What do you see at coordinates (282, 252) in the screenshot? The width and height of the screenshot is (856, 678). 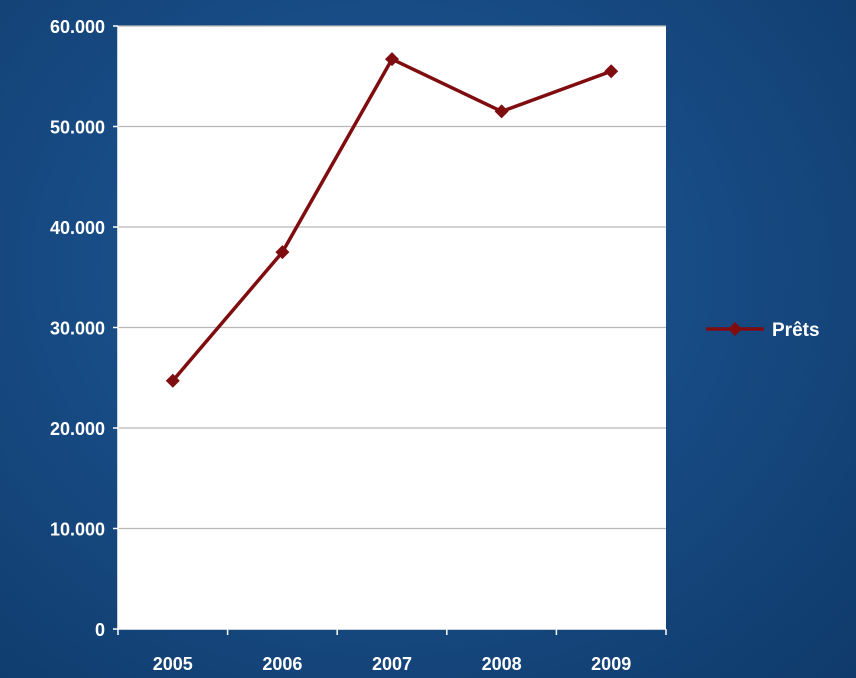 I see `data-point-2006` at bounding box center [282, 252].